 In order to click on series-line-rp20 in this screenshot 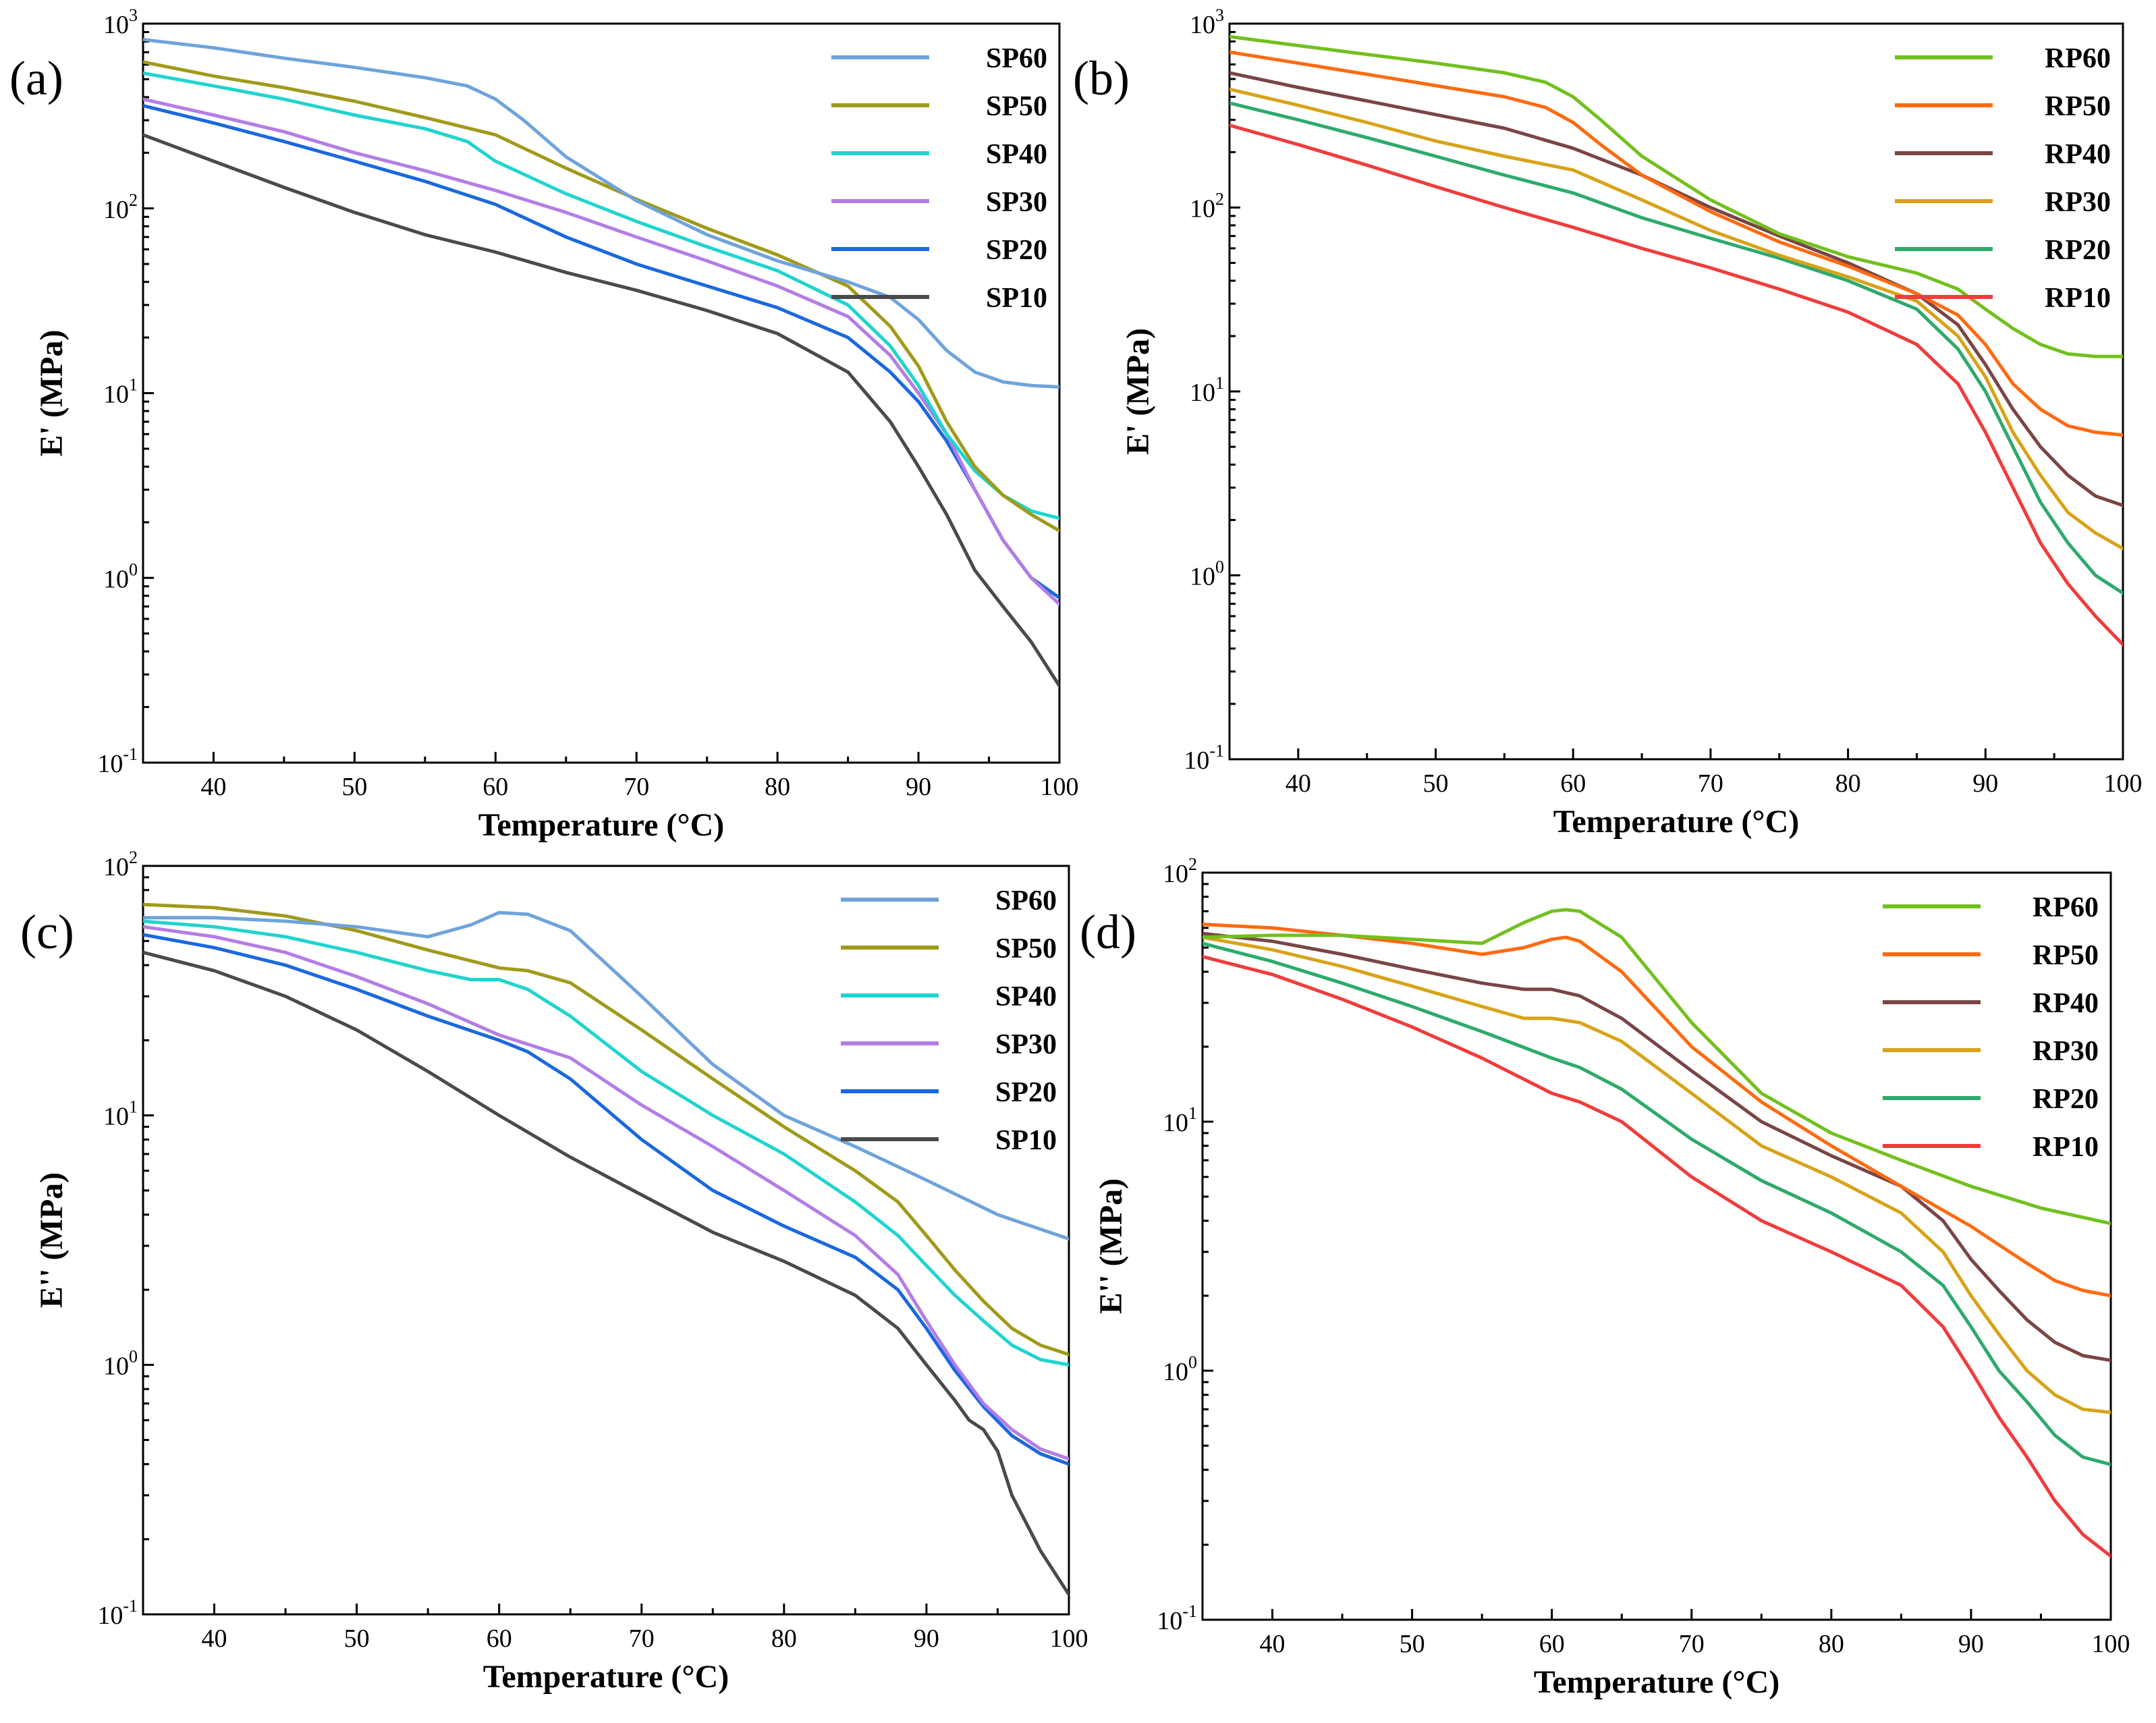, I will do `click(1657, 1204)`.